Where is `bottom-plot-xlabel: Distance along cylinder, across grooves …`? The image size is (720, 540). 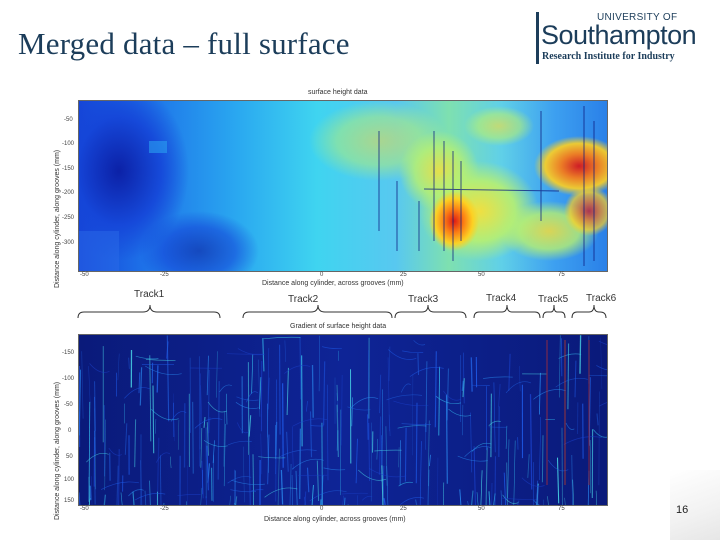 bottom-plot-xlabel: Distance along cylinder, across grooves … is located at coordinates (335, 519).